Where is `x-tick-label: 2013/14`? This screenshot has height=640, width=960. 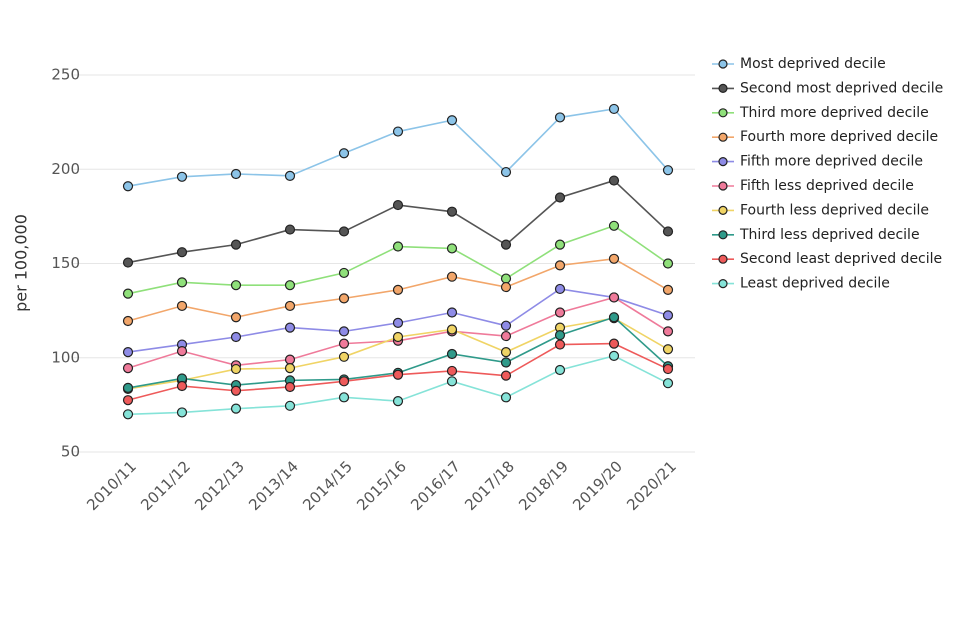
x-tick-label: 2013/14 is located at coordinates (273, 485).